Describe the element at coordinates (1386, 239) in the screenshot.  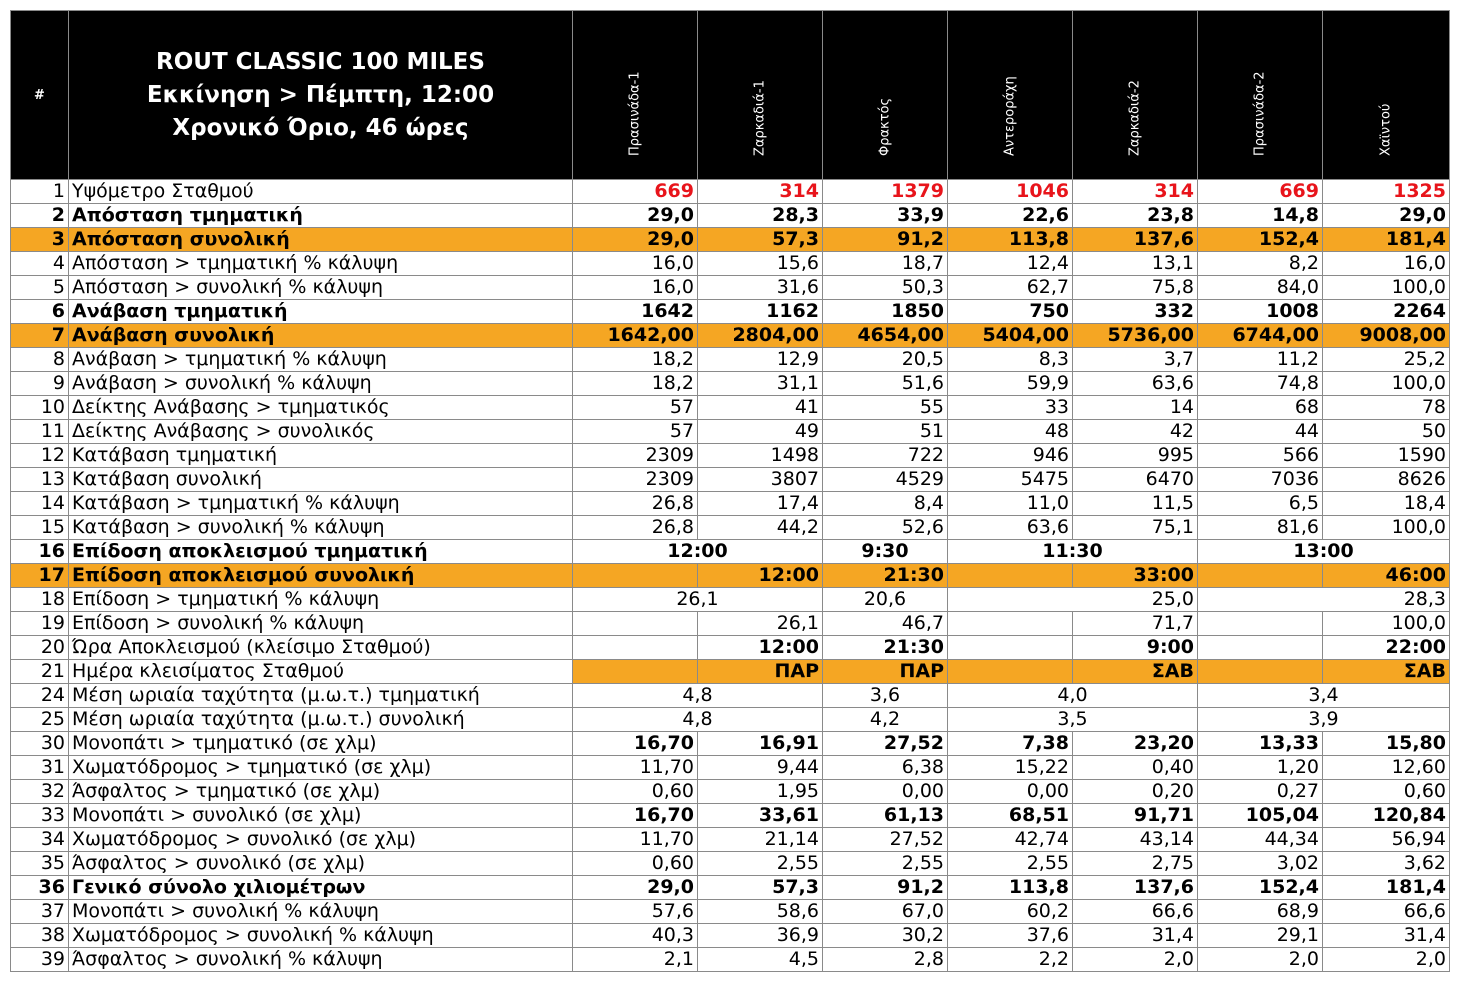
I see `value-cell: 181,4` at that location.